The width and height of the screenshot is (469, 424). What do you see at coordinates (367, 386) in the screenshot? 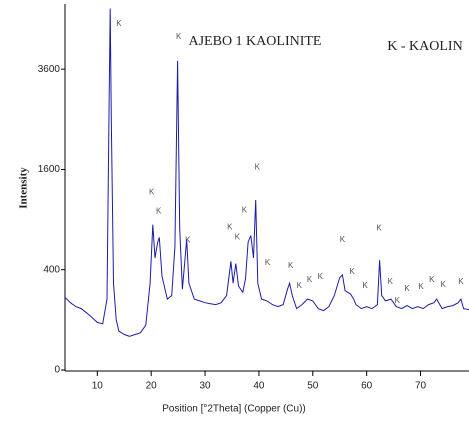
I see `x-tick-label: 60` at bounding box center [367, 386].